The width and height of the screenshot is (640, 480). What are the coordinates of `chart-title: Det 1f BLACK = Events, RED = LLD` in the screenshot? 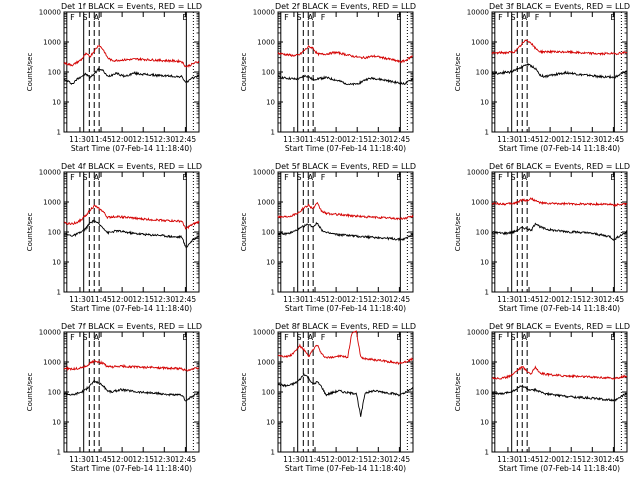 It's located at (131, 6).